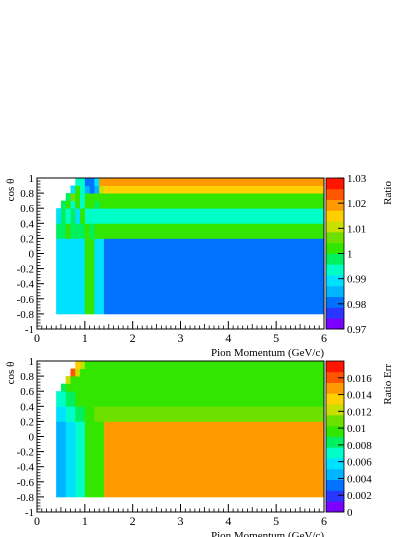 The width and height of the screenshot is (415, 537). What do you see at coordinates (29, 513) in the screenshot?
I see `y-tick-label: -1` at bounding box center [29, 513].